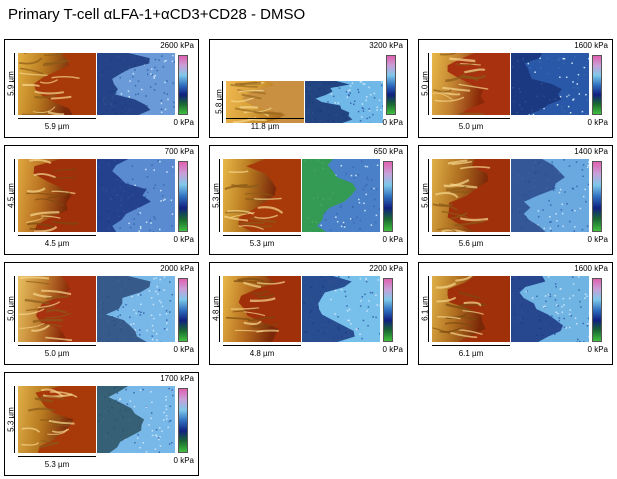  Describe the element at coordinates (386, 268) in the screenshot. I see `colorbar-max-label: 2200 kPa` at that location.